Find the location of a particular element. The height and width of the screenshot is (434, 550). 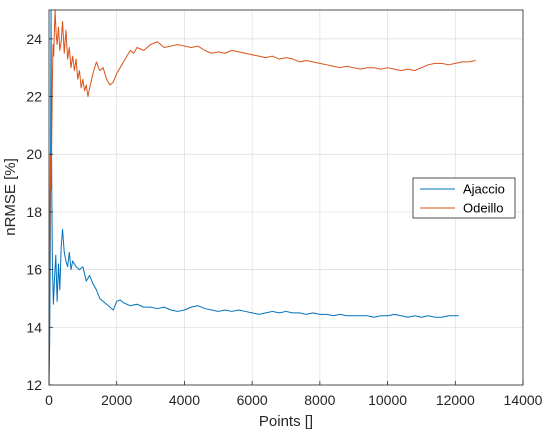

y-tick-label: 24 is located at coordinates (34, 39).